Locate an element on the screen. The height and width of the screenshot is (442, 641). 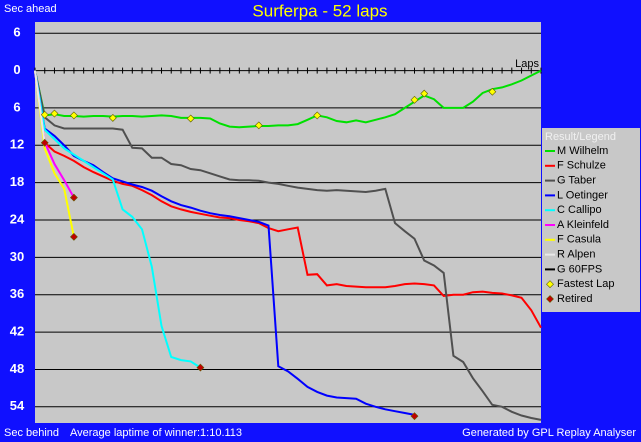
y-tick-label: 48 is located at coordinates (17, 368).